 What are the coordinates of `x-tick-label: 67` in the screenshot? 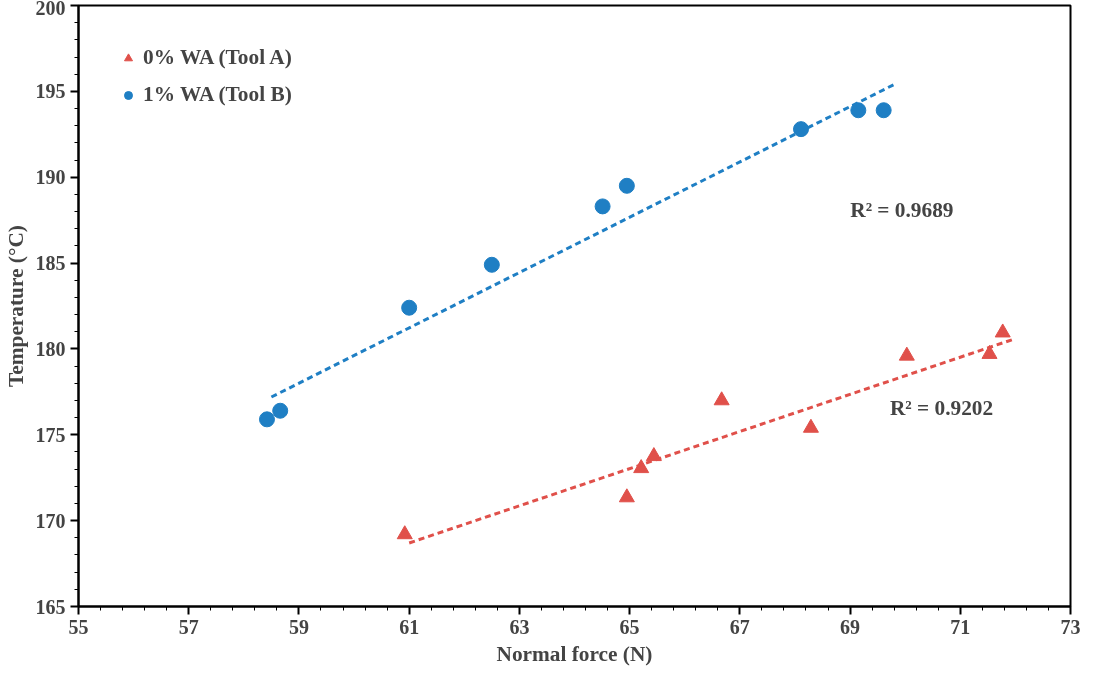 It's located at (739, 626).